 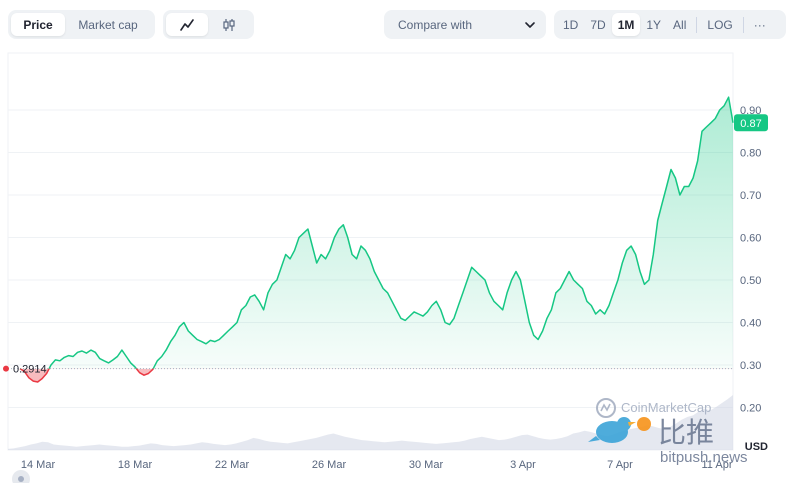 What do you see at coordinates (670, 24) in the screenshot?
I see `time-range-selector: 1D 7D 1M 1Y All LOG ···` at bounding box center [670, 24].